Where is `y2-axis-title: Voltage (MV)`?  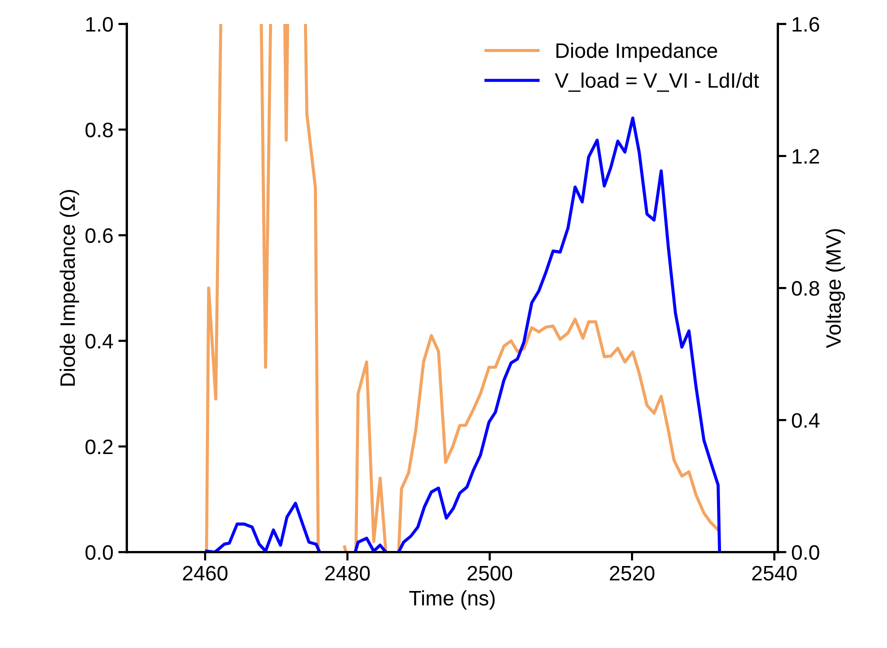 y2-axis-title: Voltage (MV) is located at coordinates (836, 288).